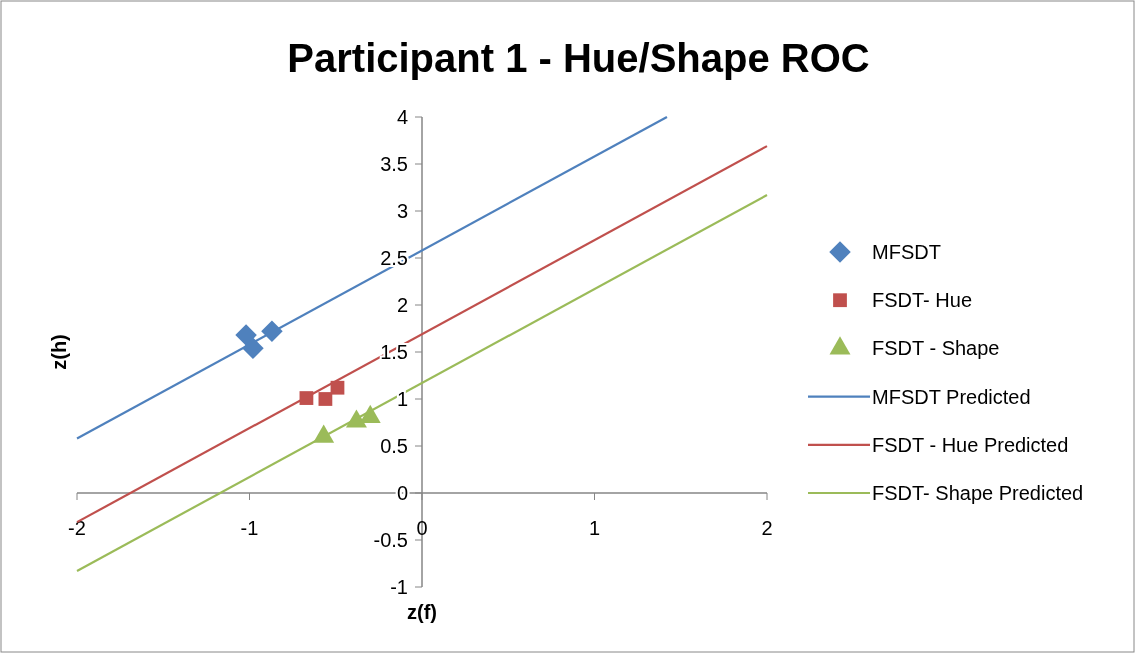 The width and height of the screenshot is (1135, 653). Describe the element at coordinates (402, 211) in the screenshot. I see `y-tick-label: 3` at that location.